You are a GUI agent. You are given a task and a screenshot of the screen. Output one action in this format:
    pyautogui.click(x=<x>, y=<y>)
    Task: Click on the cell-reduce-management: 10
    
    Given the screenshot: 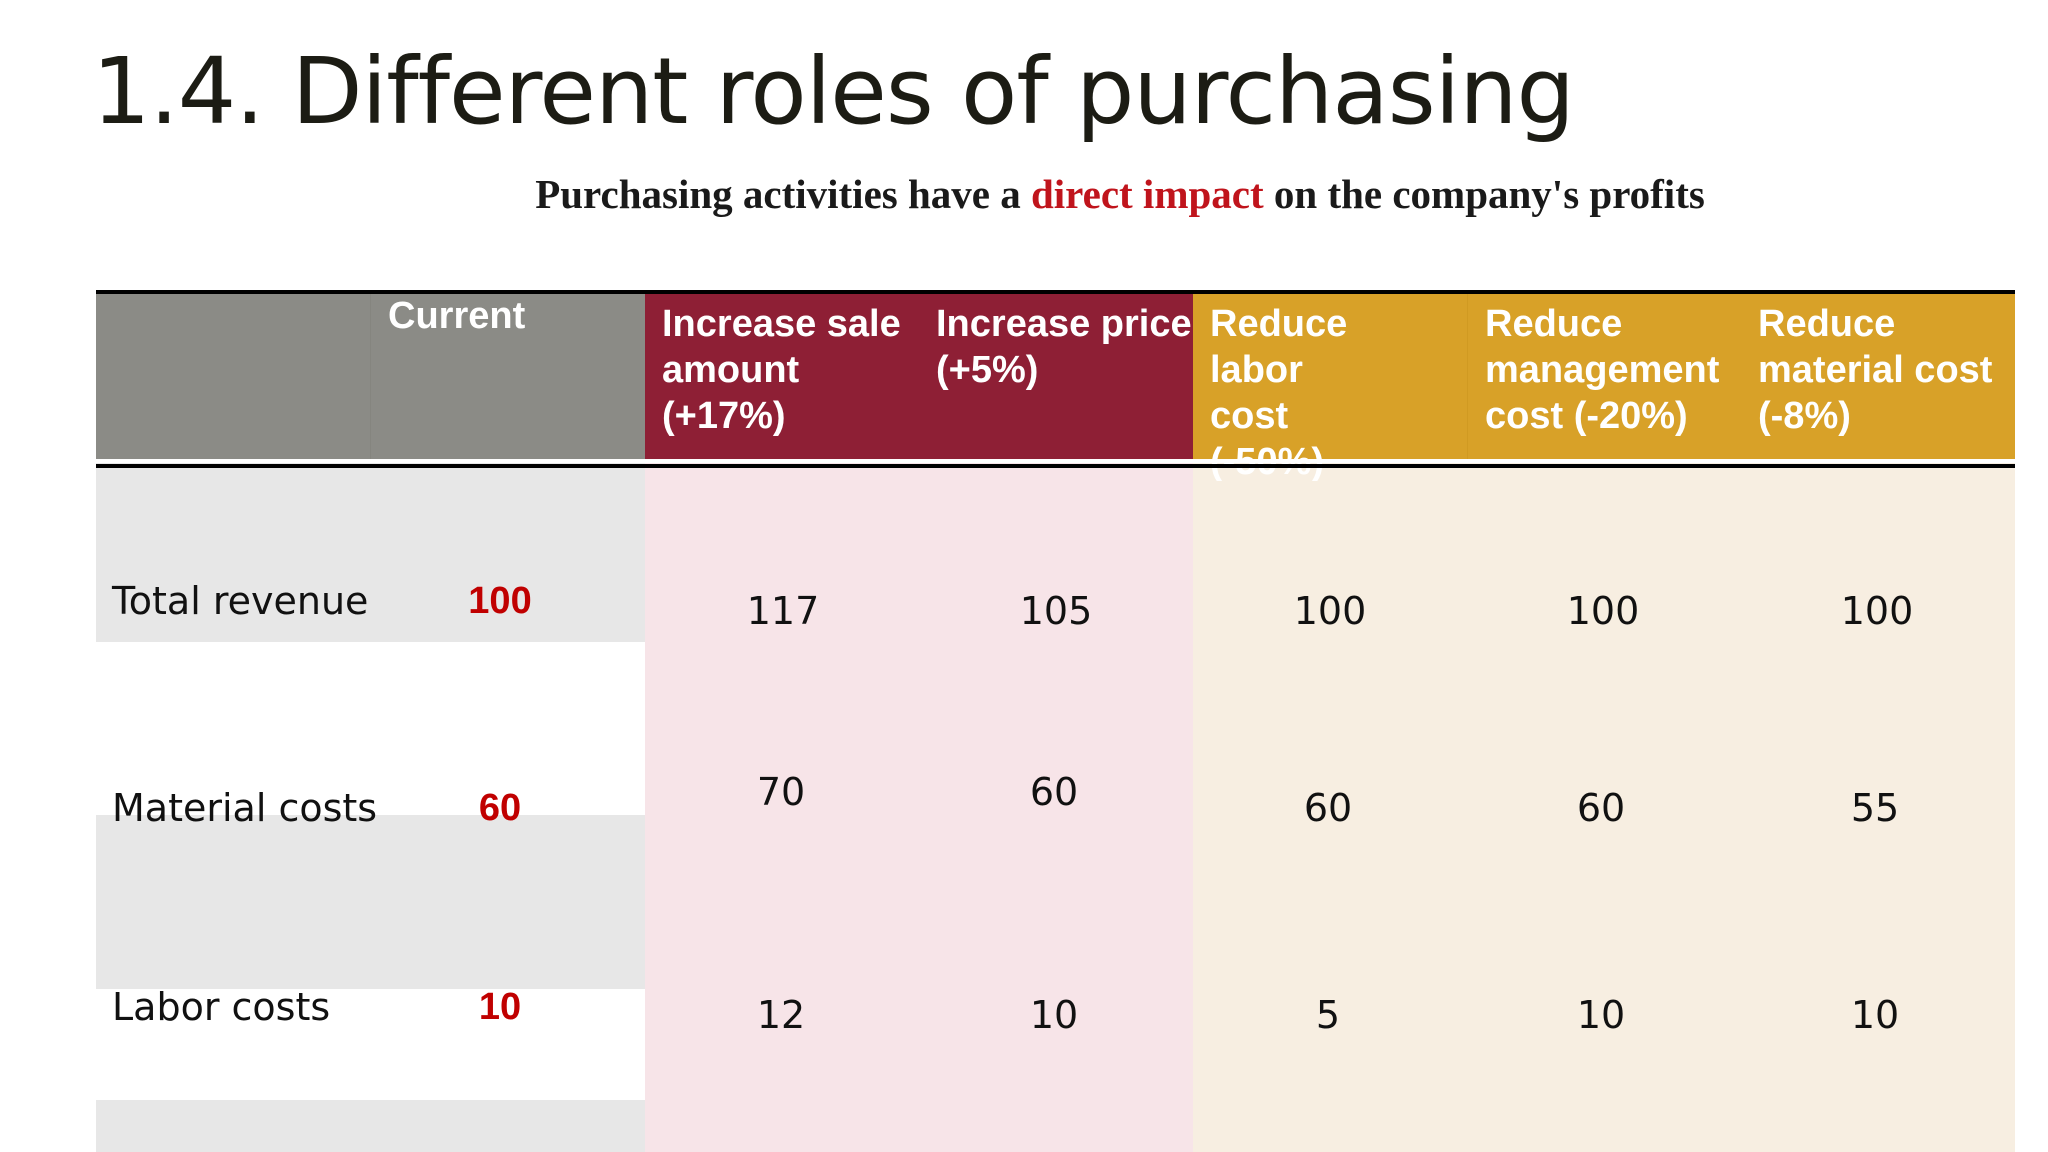 What is the action you would take?
    pyautogui.click(x=1601, y=1015)
    